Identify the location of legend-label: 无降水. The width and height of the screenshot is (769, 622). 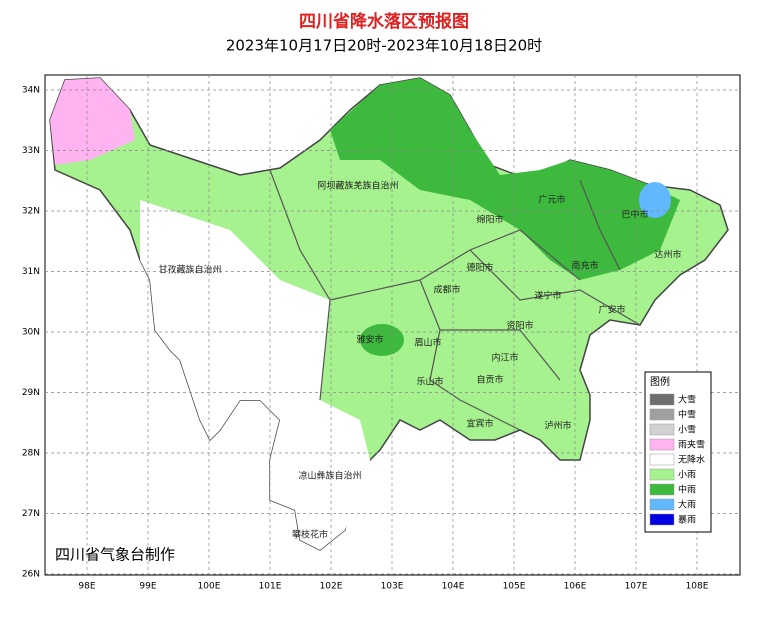
(691, 460).